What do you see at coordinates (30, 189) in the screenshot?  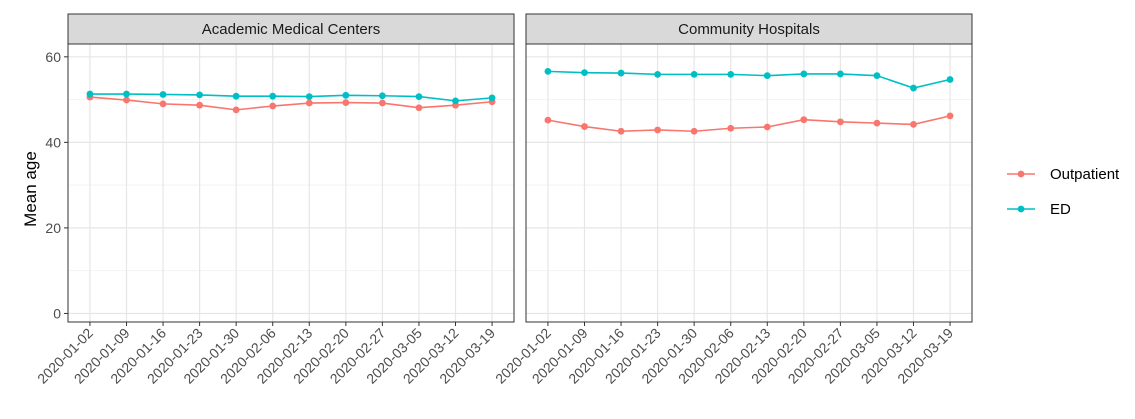 I see `y-axis-title: Mean age` at bounding box center [30, 189].